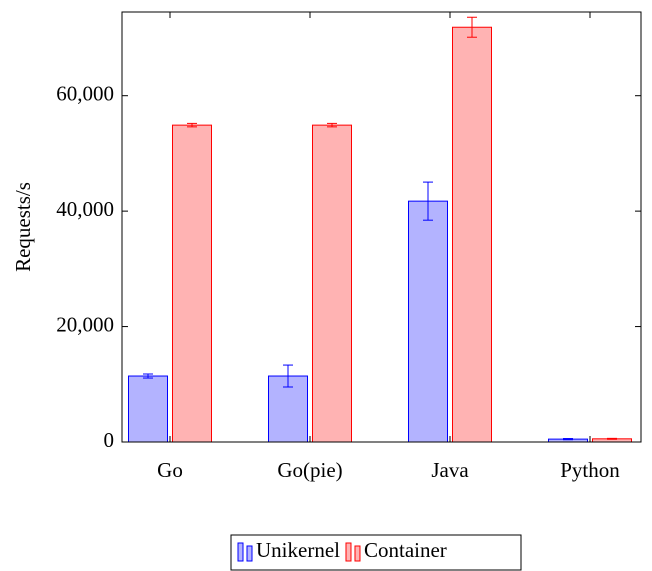 Image resolution: width=652 pixels, height=571 pixels. What do you see at coordinates (85, 324) in the screenshot?
I see `y-tick-label: 20,000` at bounding box center [85, 324].